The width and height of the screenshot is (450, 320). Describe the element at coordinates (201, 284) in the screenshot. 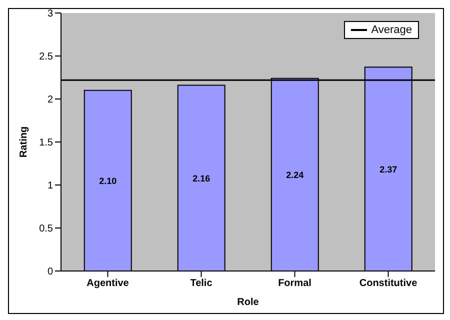

I see `x-tick-label: Telic` at that location.